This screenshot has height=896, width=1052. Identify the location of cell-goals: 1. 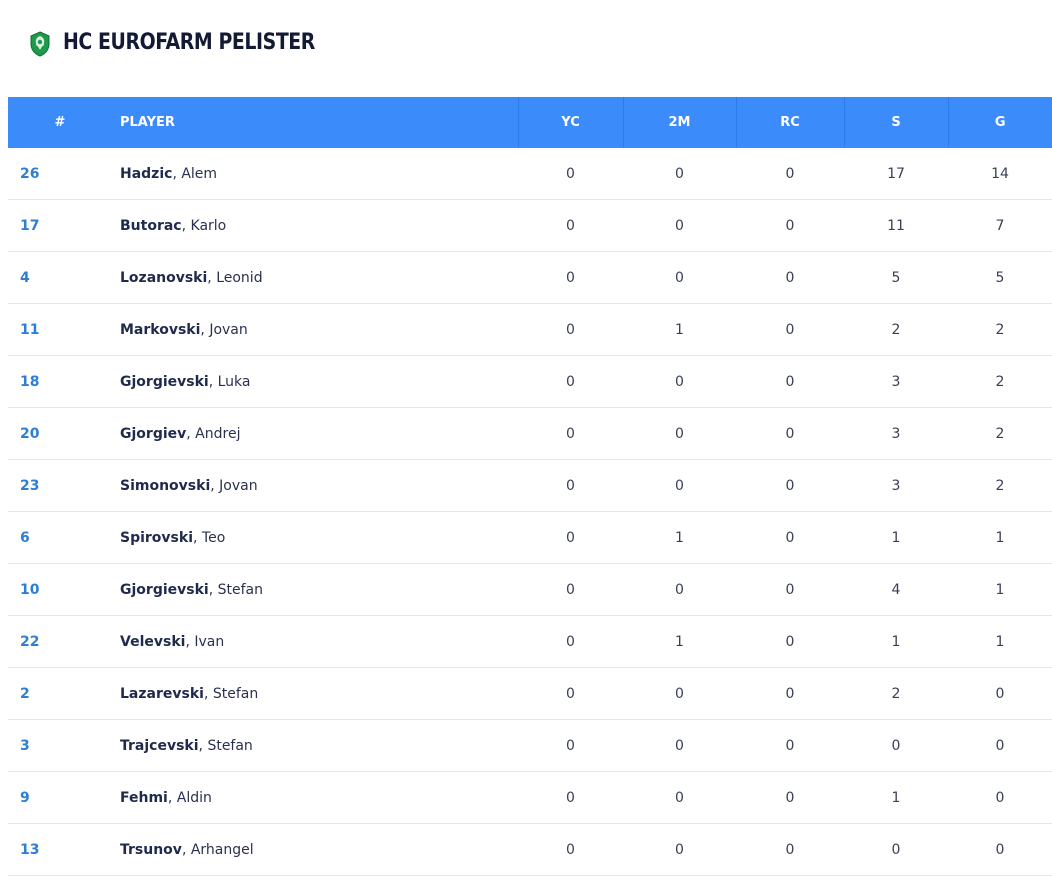
(1000, 589).